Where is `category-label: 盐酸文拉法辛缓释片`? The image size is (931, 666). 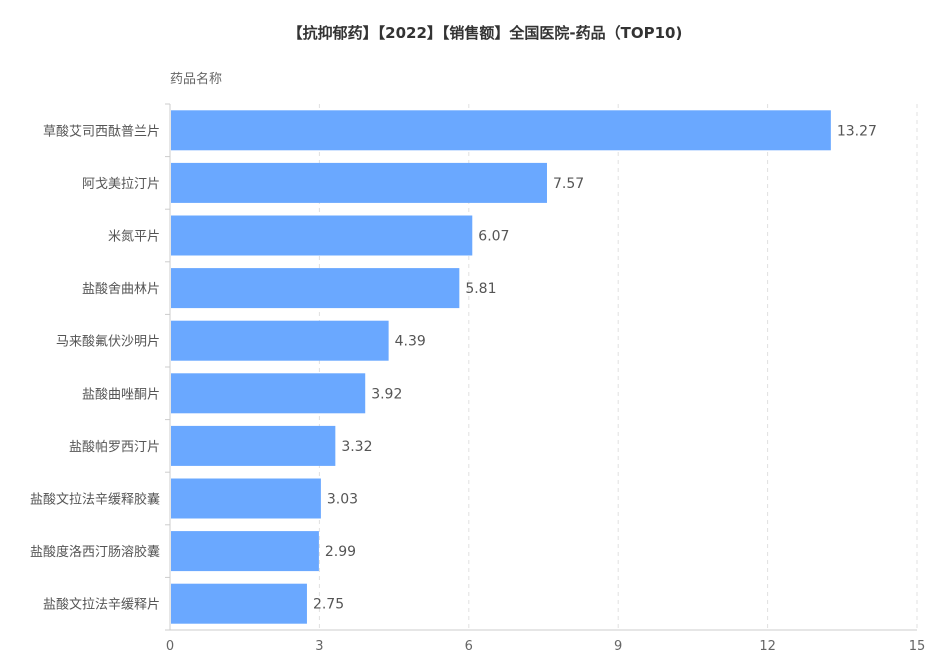
category-label: 盐酸文拉法辛缓释片 is located at coordinates (101, 605).